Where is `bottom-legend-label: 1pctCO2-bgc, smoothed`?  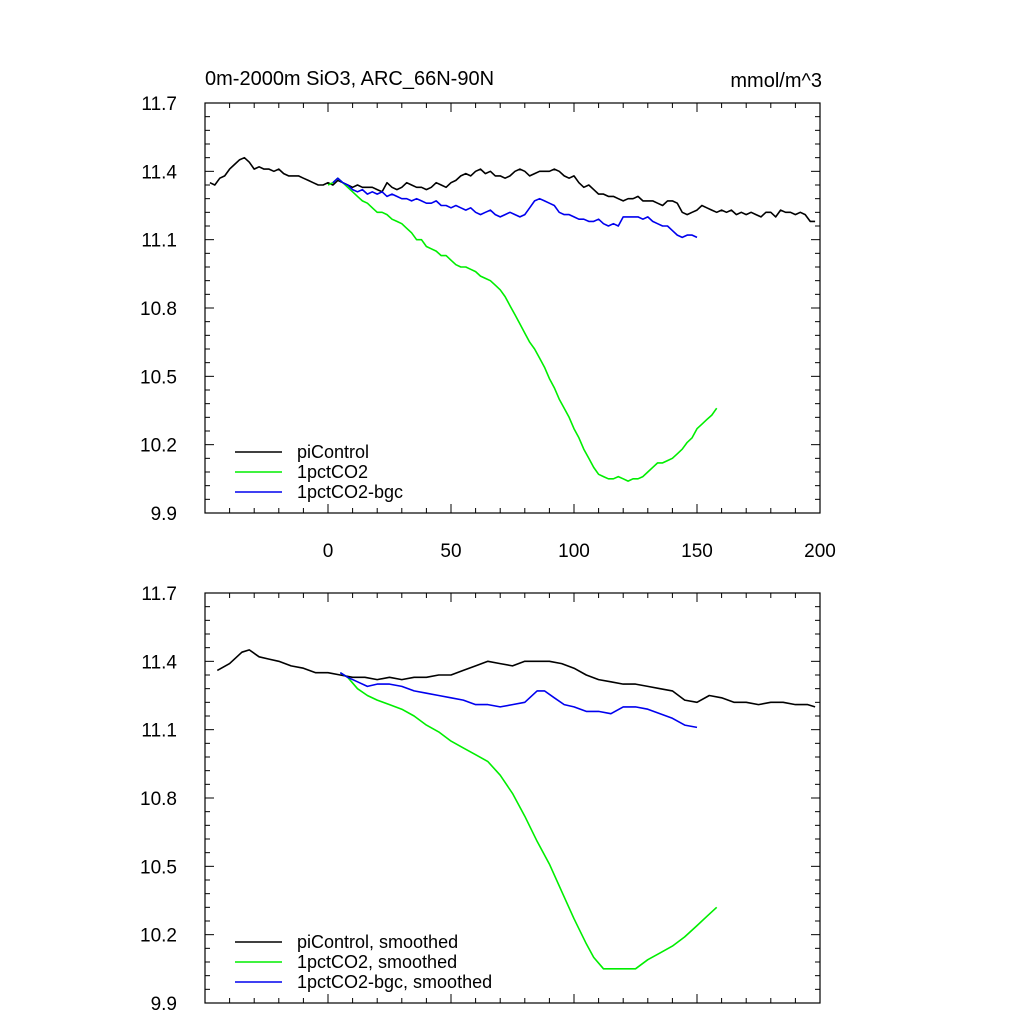
bottom-legend-label: 1pctCO2-bgc, smoothed is located at coordinates (394, 982).